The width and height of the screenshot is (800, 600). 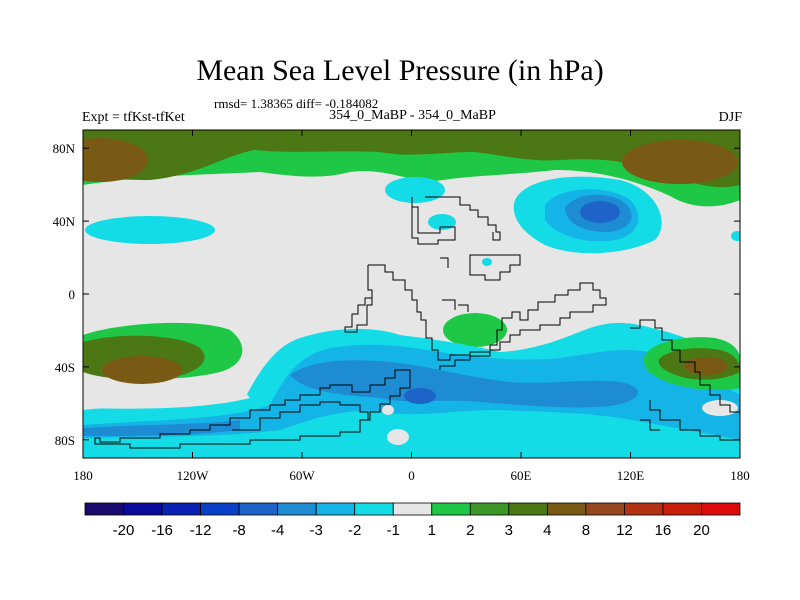 I want to click on pac-cyan-patch, so click(x=150, y=230).